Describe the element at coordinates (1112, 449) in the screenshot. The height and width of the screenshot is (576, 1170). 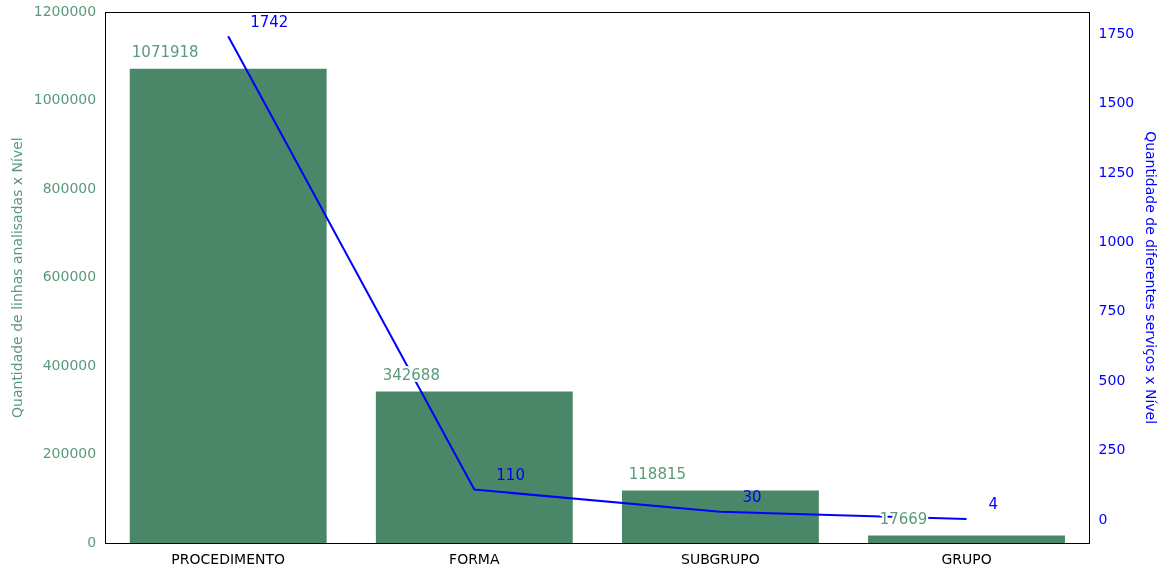
I see `y2-tick-label: 250` at that location.